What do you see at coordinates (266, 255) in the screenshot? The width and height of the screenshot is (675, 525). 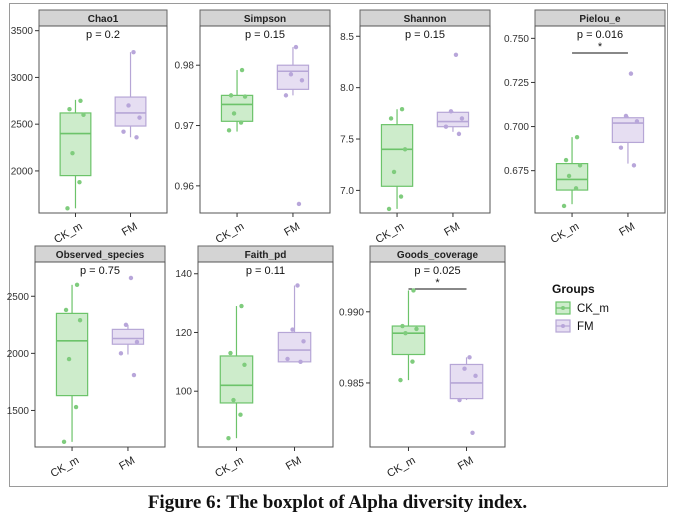 I see `panel-title: Faith_pd` at bounding box center [266, 255].